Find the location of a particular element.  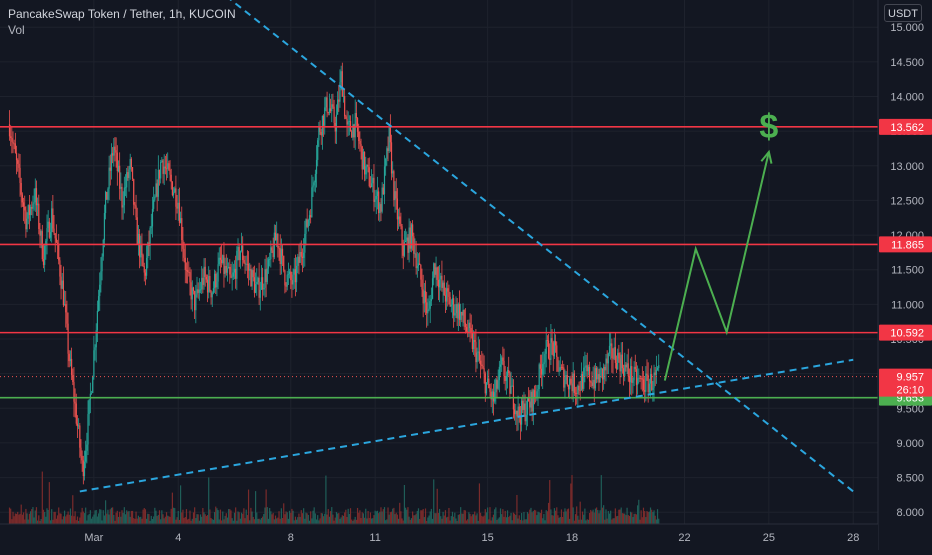

time-tick-label: 18 is located at coordinates (572, 538).